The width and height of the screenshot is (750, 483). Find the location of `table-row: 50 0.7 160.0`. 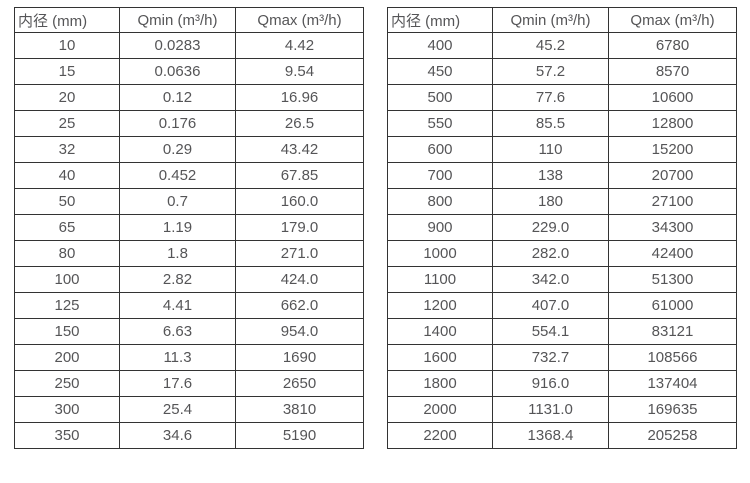

table-row: 50 0.7 160.0 is located at coordinates (189, 201).